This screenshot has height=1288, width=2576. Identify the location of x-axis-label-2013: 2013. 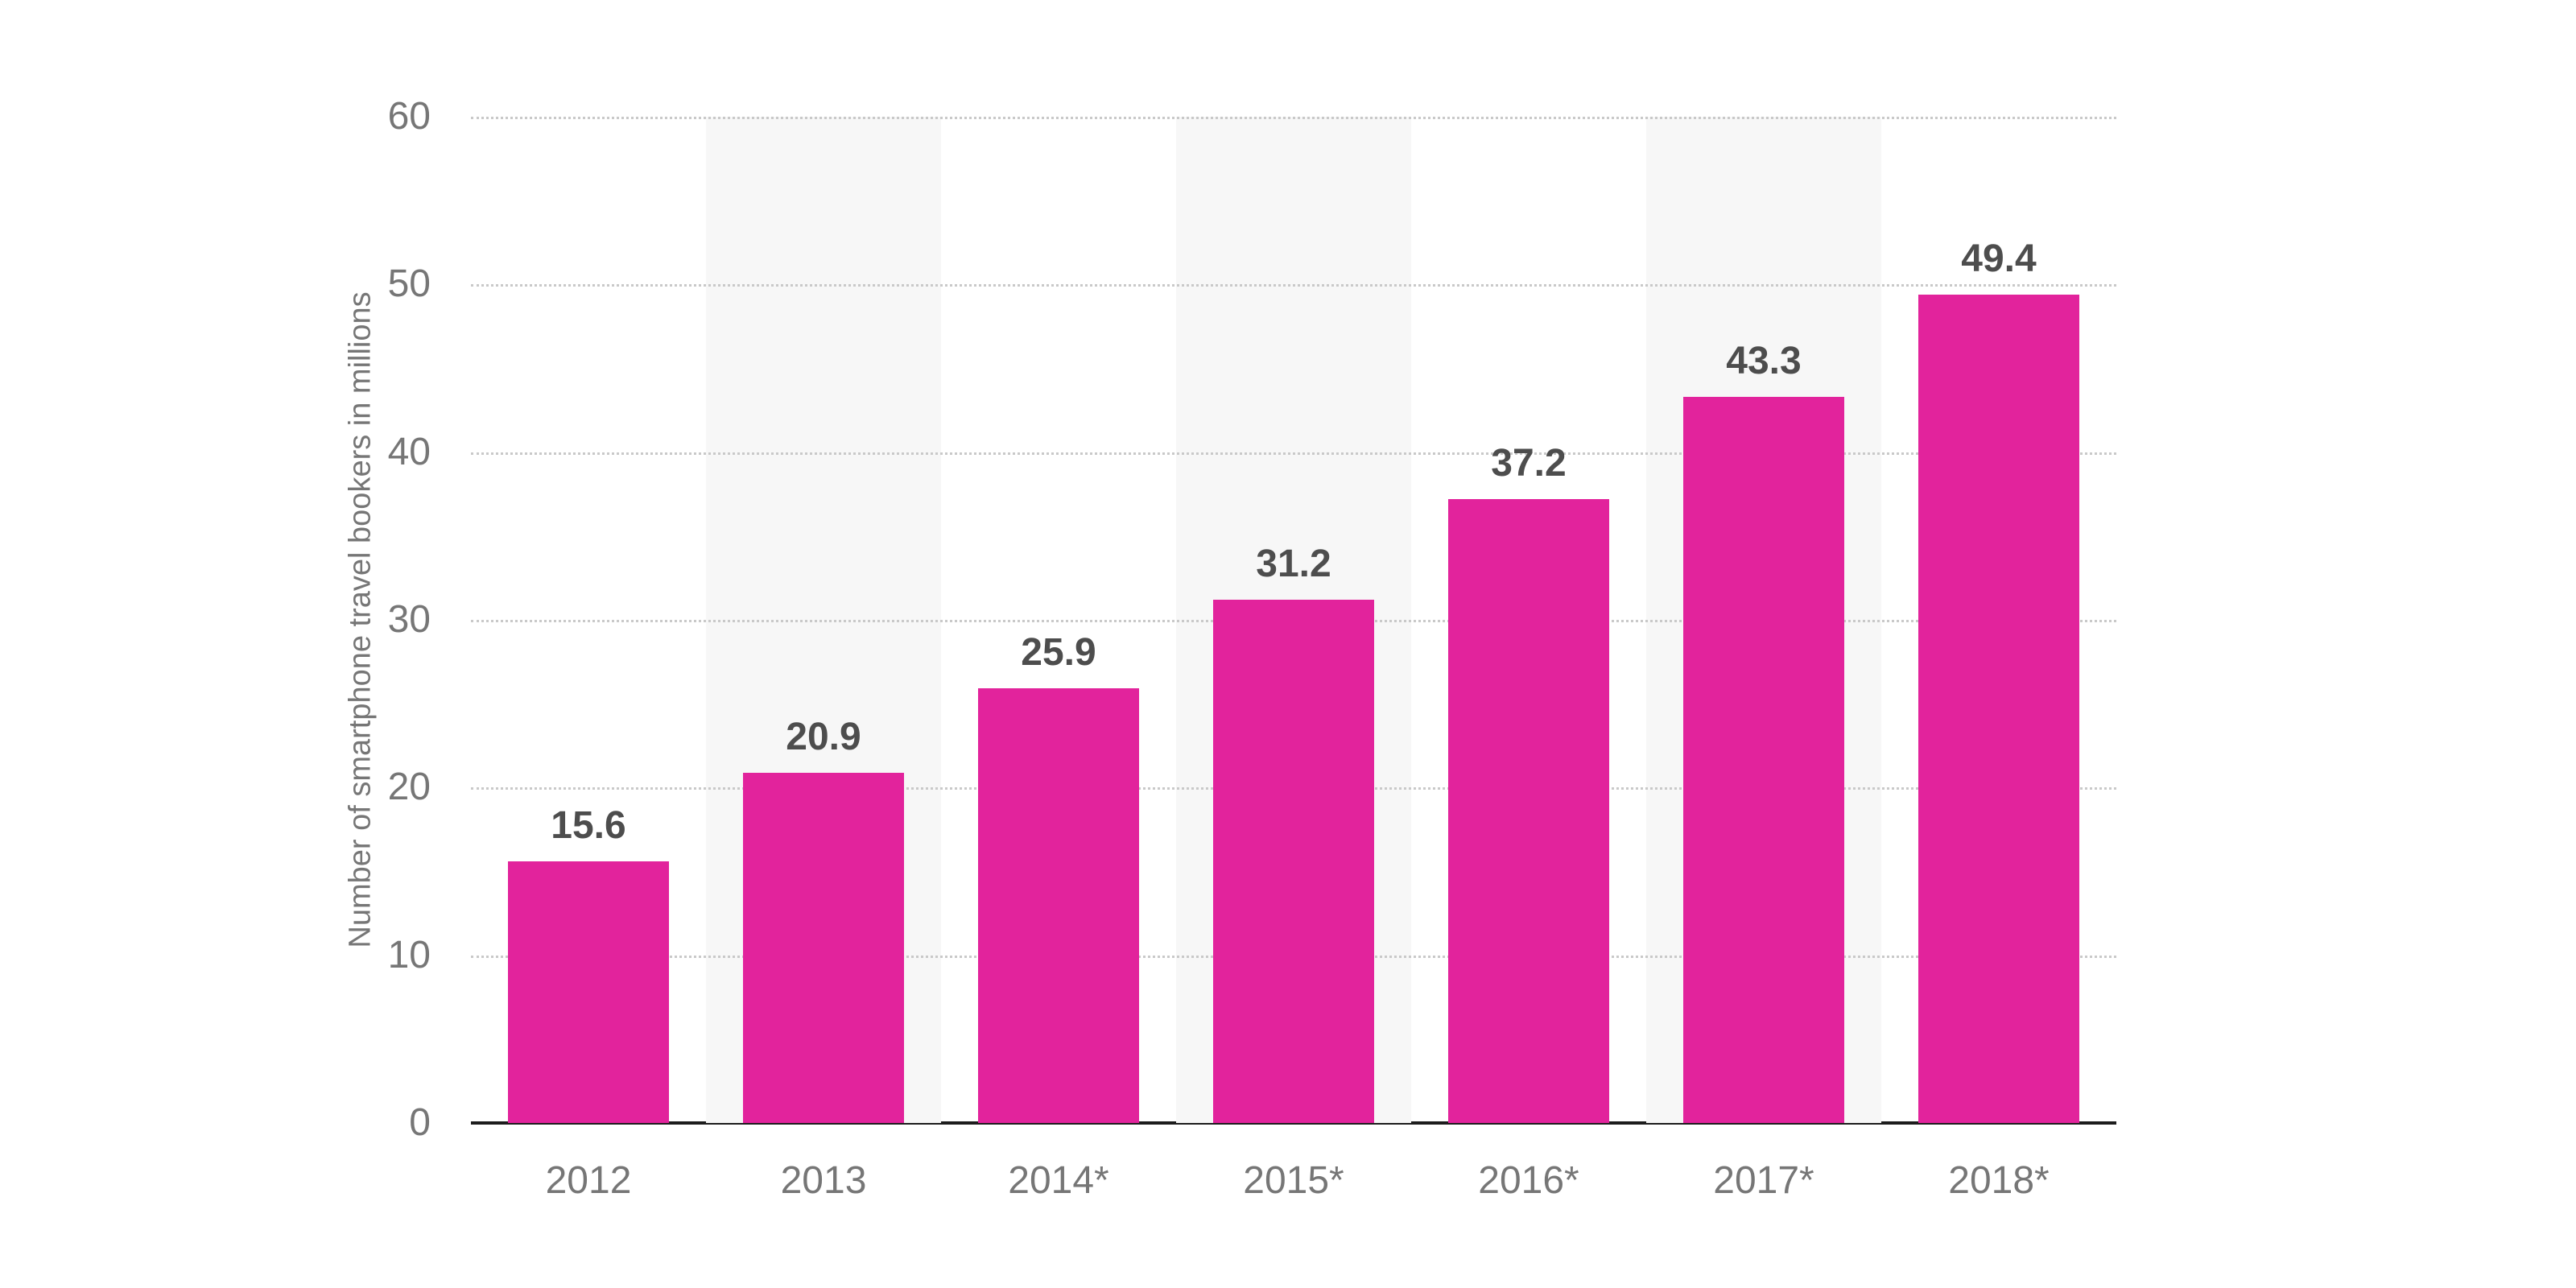
(823, 1180).